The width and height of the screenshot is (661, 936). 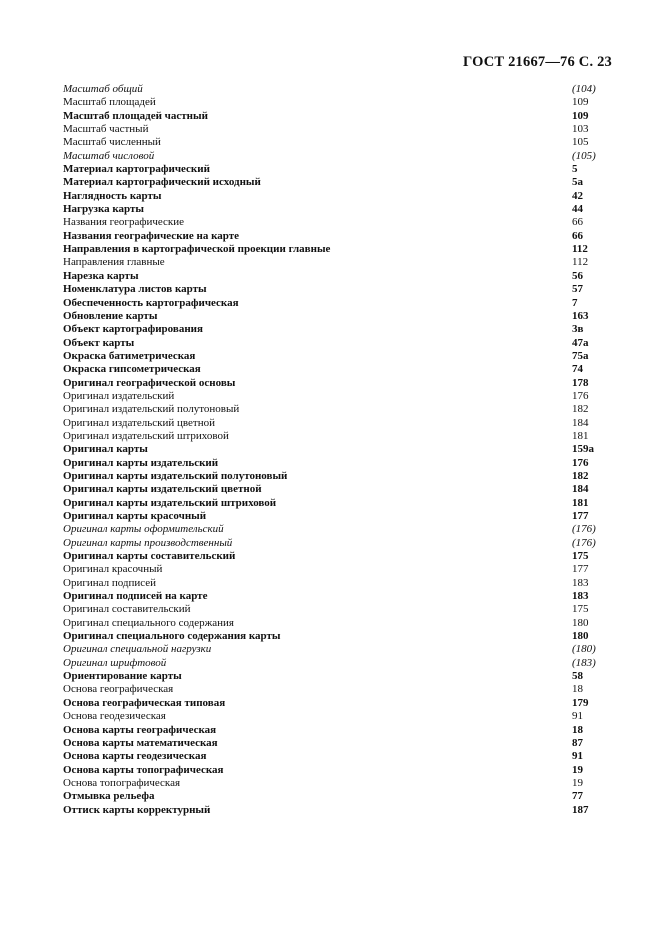 What do you see at coordinates (109, 102) in the screenshot?
I see `entry-term: Масштаб площадей` at bounding box center [109, 102].